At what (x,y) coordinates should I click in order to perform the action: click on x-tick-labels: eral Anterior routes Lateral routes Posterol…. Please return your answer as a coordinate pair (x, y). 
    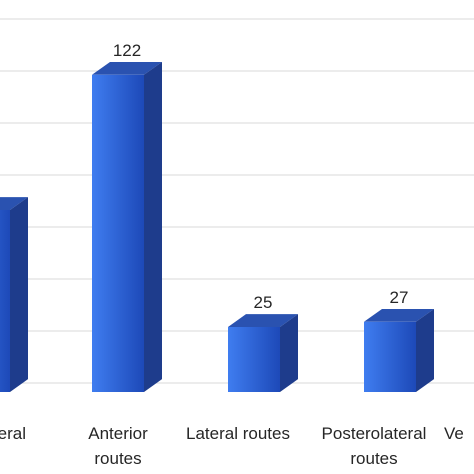
    Looking at the image, I should click on (232, 446).